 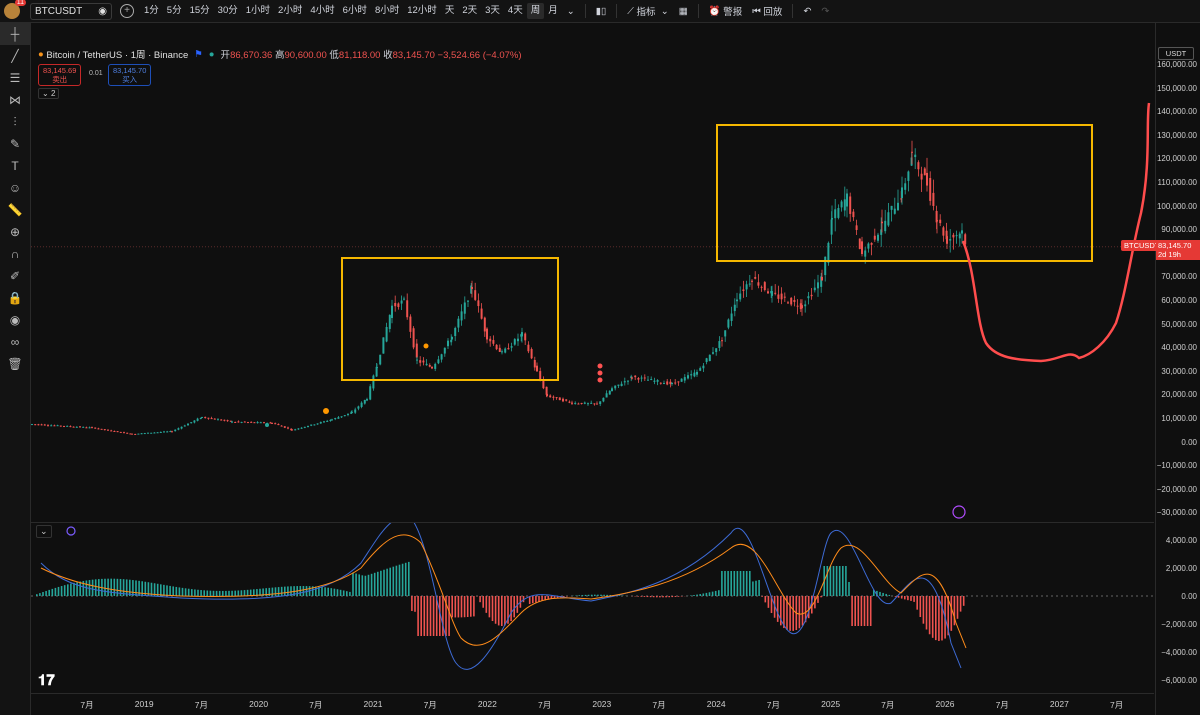 I want to click on text-icon: T, so click(x=15, y=166).